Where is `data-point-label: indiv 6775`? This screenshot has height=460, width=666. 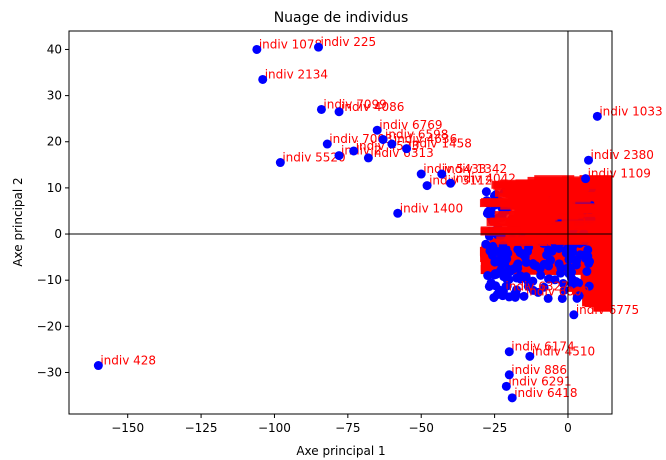 data-point-label: indiv 6775 is located at coordinates (607, 310).